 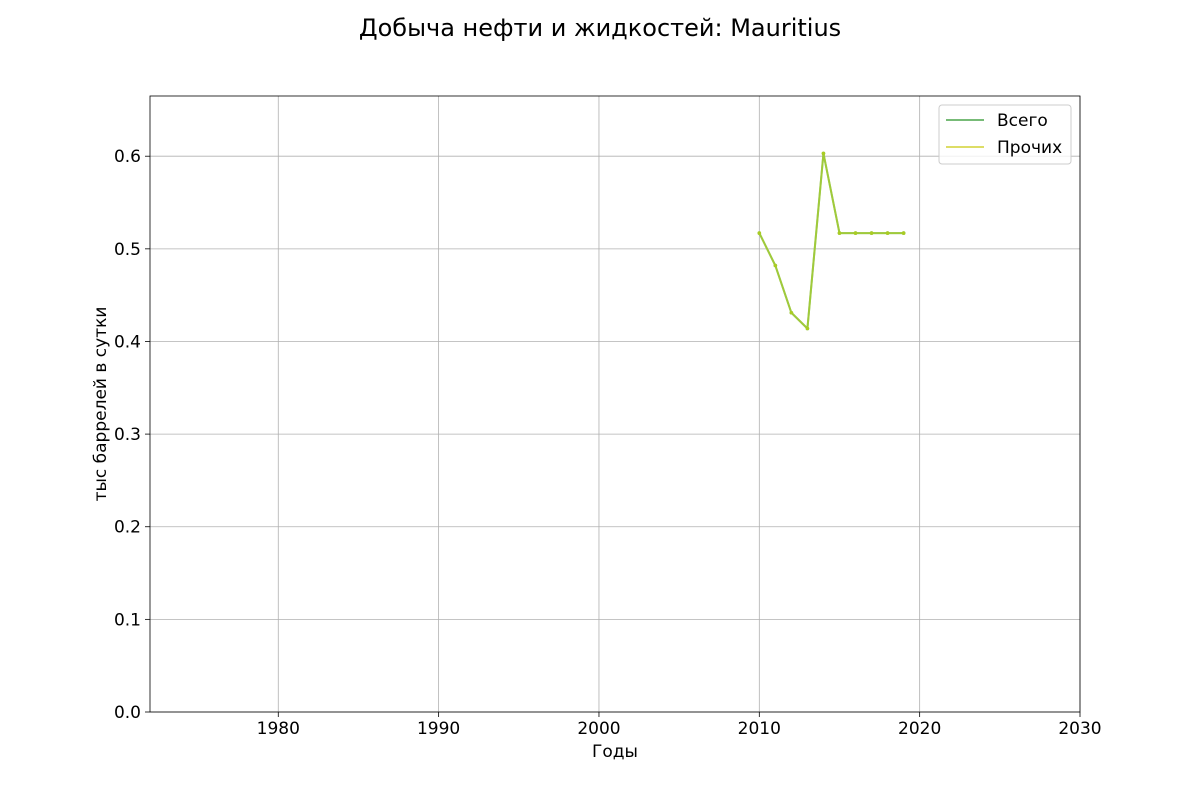 What do you see at coordinates (600, 28) in the screenshot?
I see `chart-title: Добыча нефти и жидкостей: Mauritius` at bounding box center [600, 28].